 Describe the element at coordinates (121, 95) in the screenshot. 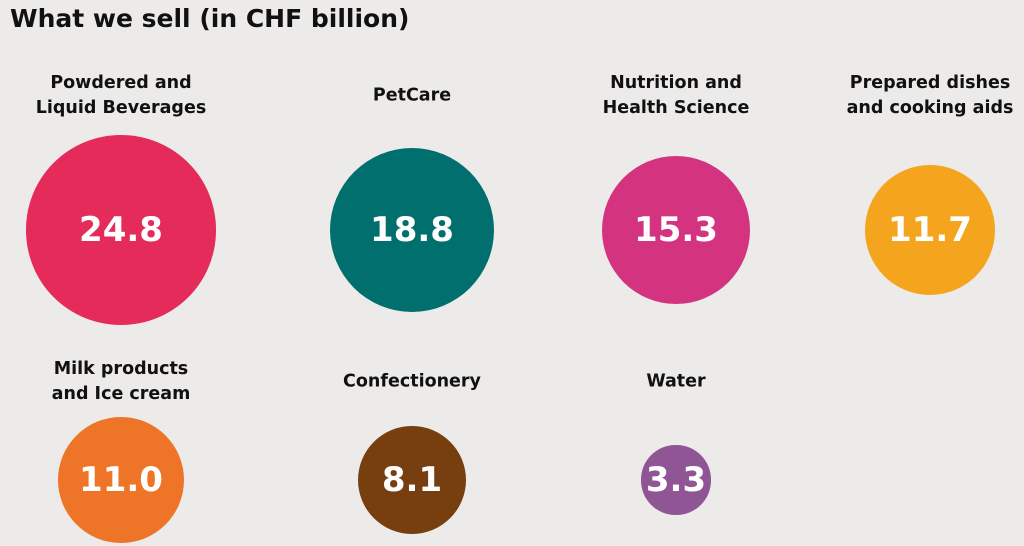

I see `category-label: Powdered and Liquid Beverages` at that location.